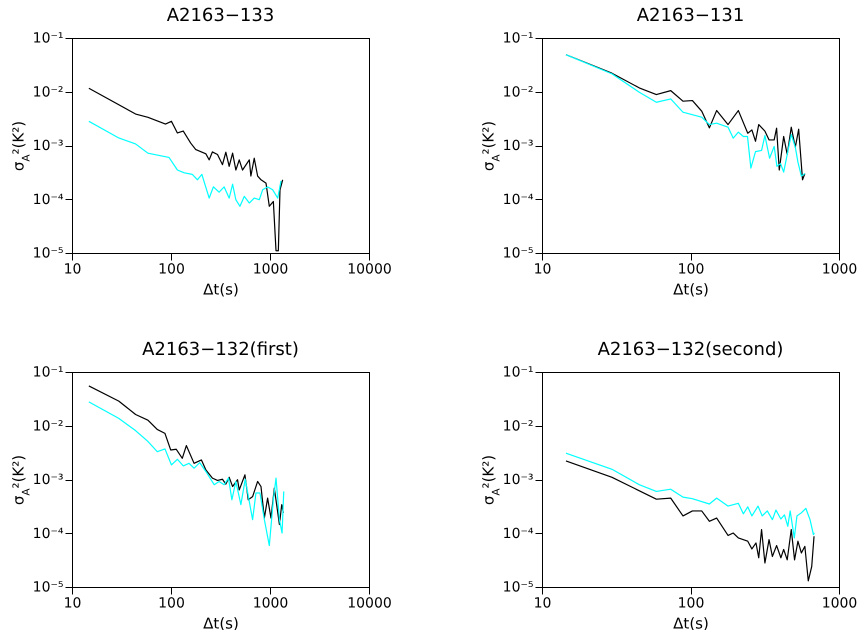 The image size is (868, 630). I want to click on chart-title: A2163−133, so click(220, 15).